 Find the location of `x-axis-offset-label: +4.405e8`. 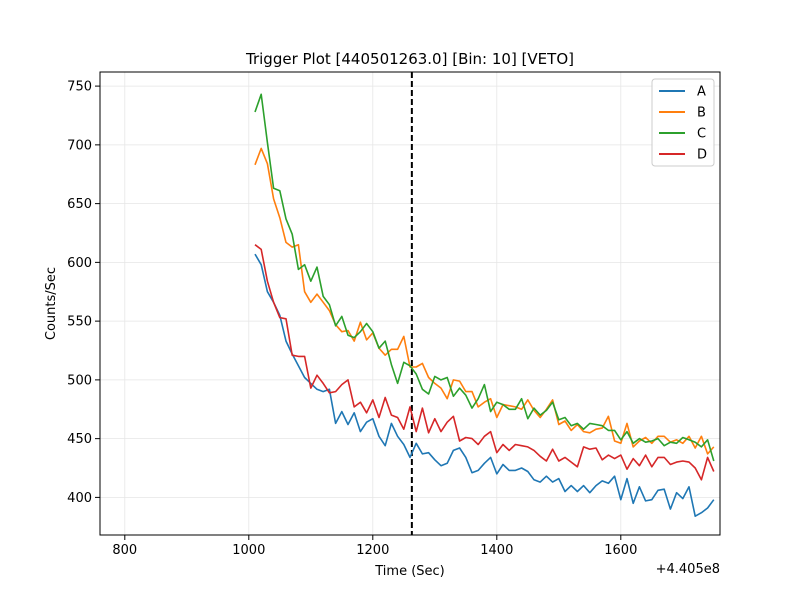

x-axis-offset-label: +4.405e8 is located at coordinates (688, 569).